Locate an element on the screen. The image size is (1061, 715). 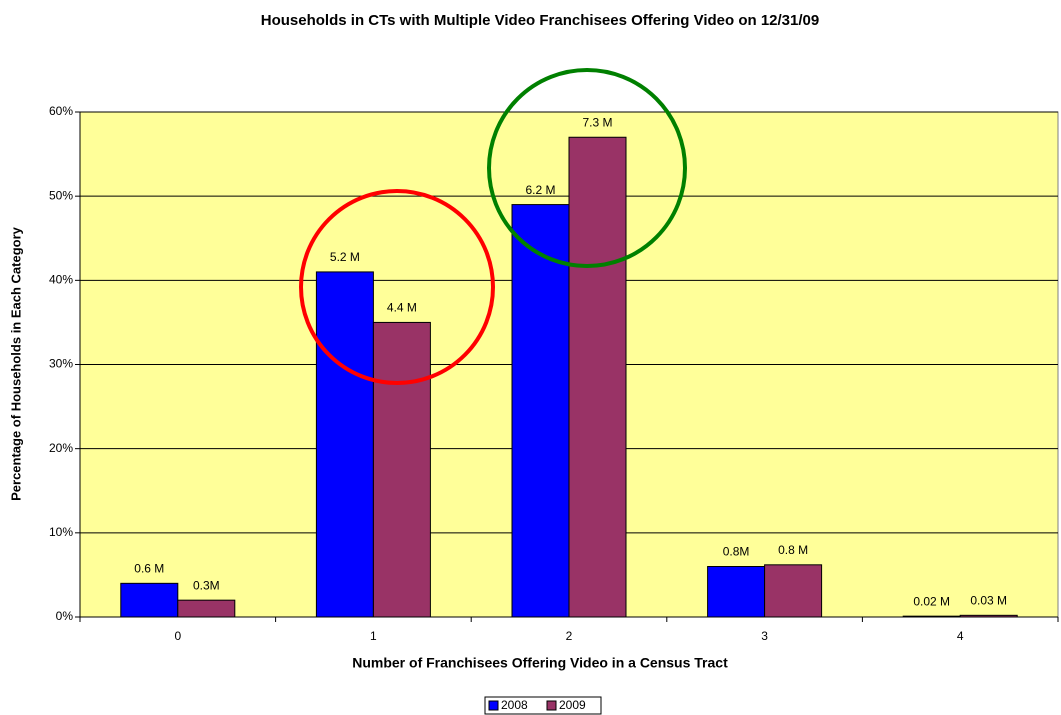
y-tick-label: 10% is located at coordinates (61, 532).